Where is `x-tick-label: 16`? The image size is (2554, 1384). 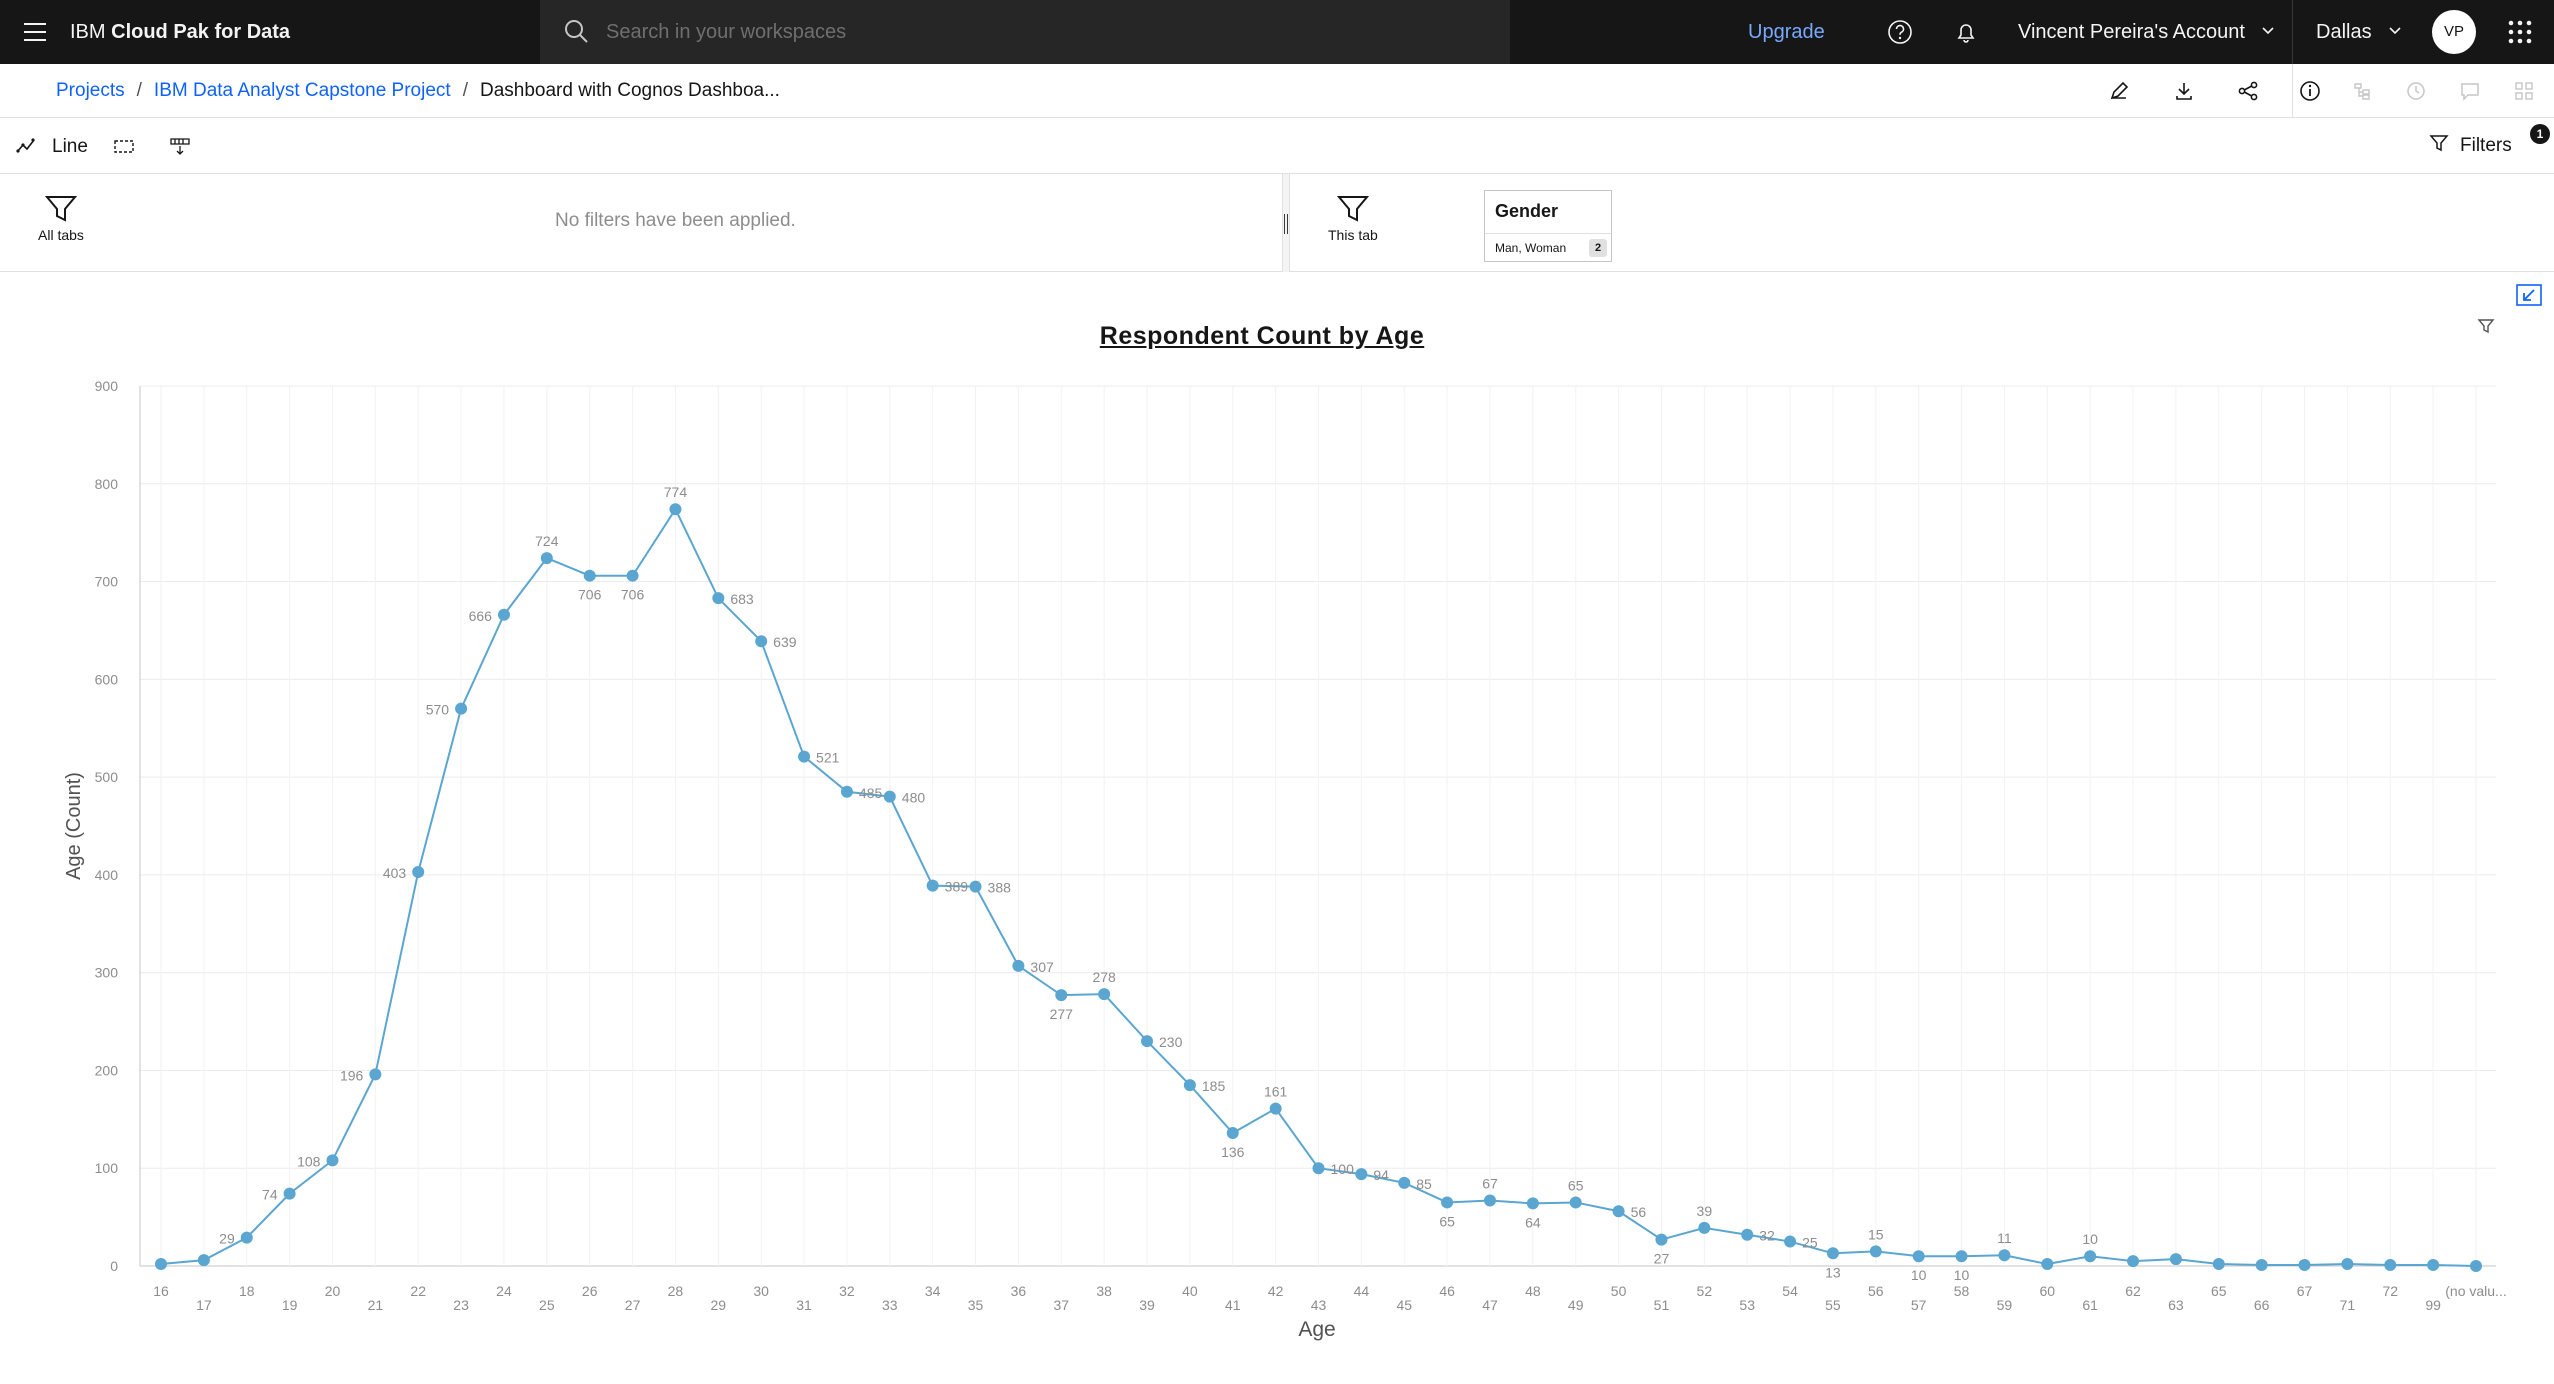
x-tick-label: 16 is located at coordinates (161, 1291).